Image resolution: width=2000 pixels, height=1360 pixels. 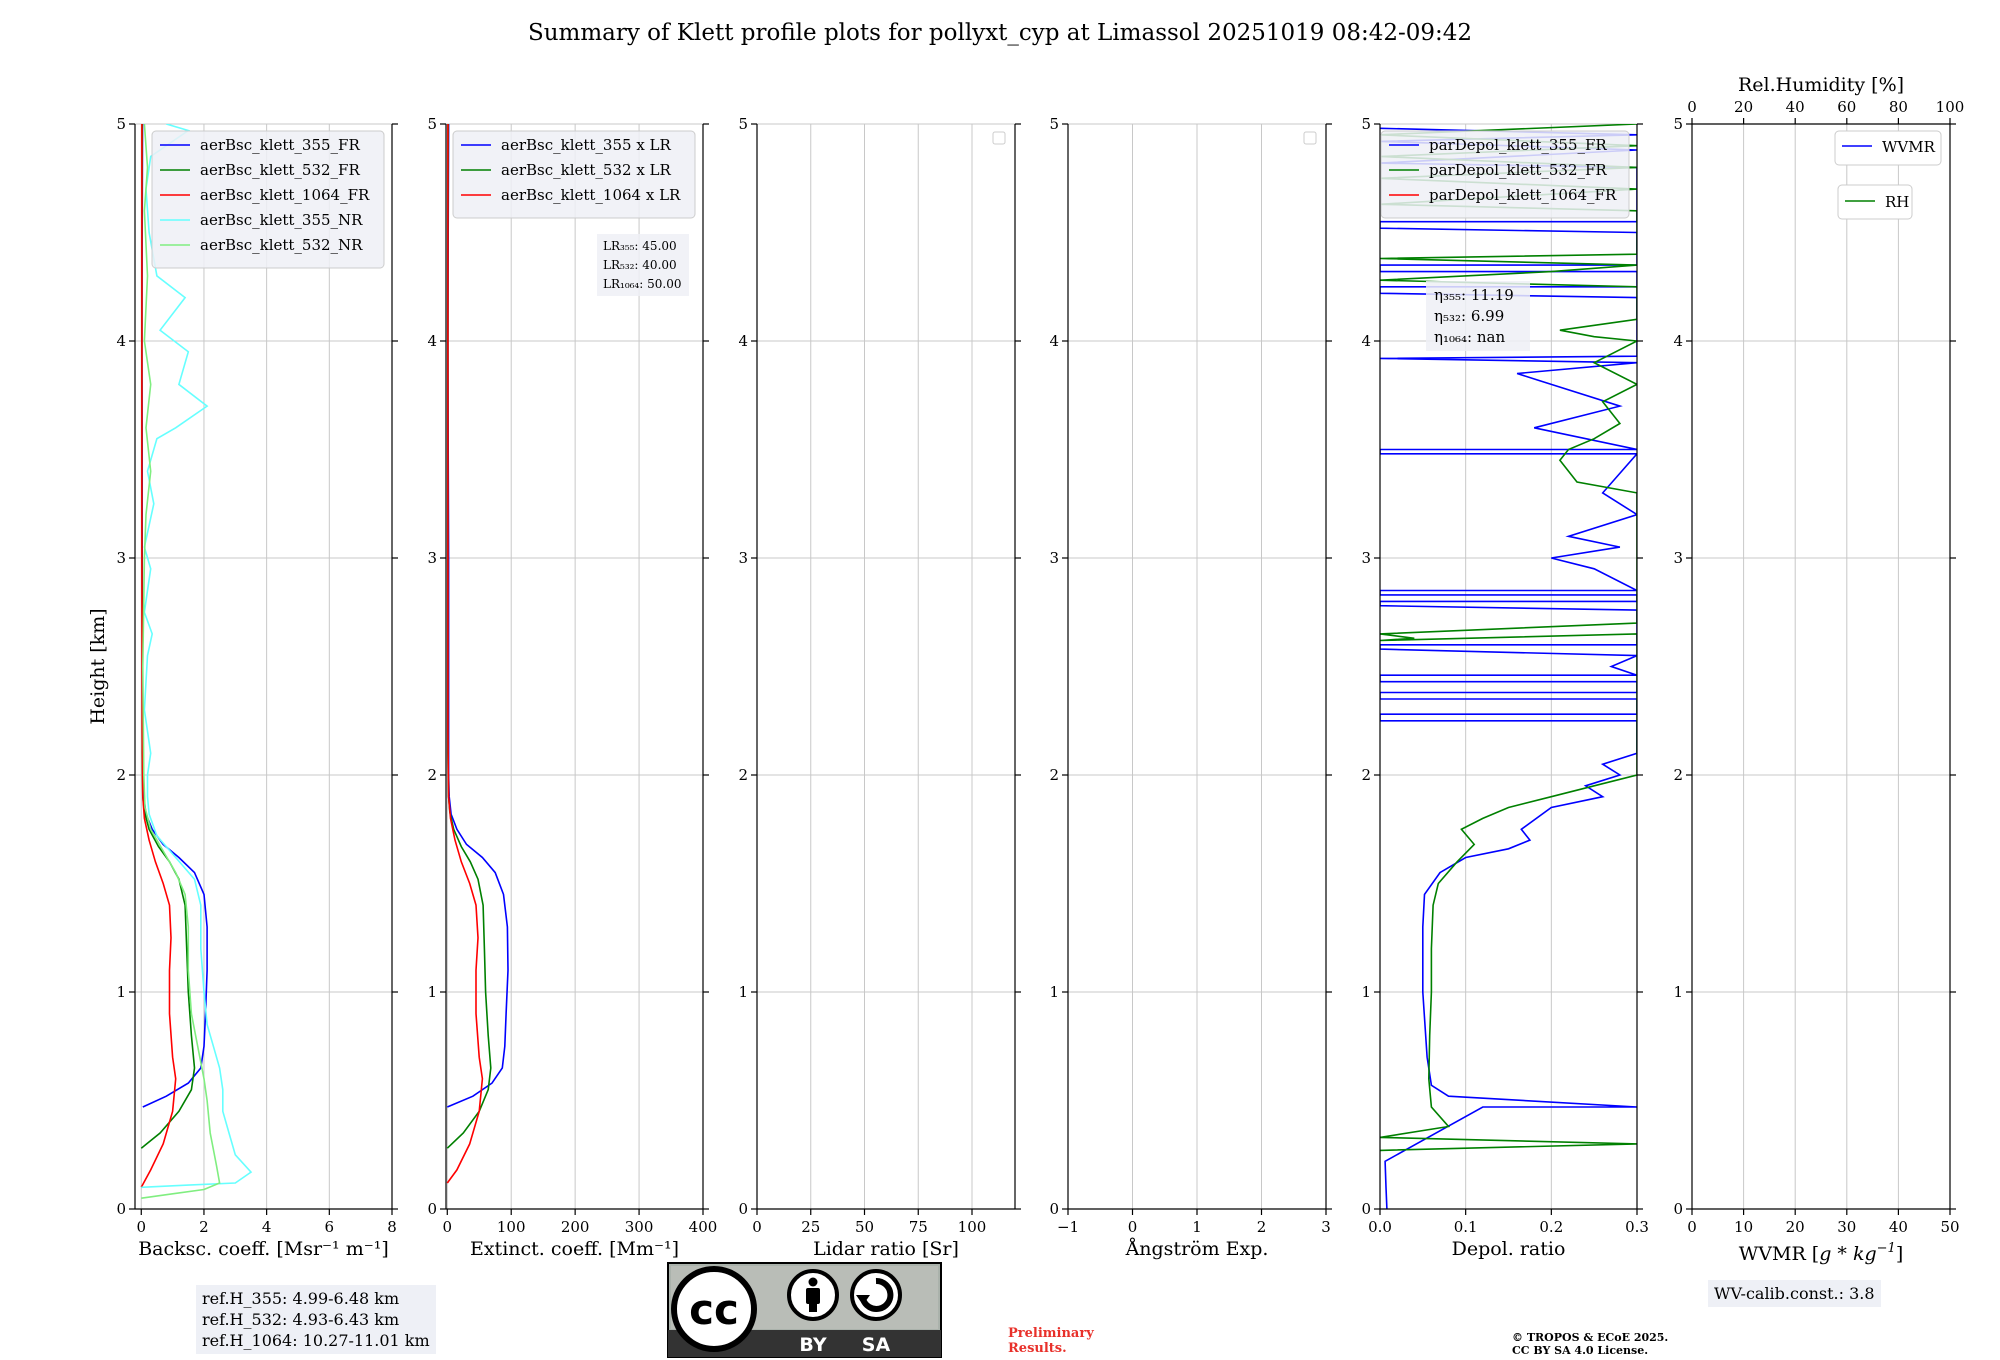 I want to click on legend-box-depol, so click(x=1505, y=174).